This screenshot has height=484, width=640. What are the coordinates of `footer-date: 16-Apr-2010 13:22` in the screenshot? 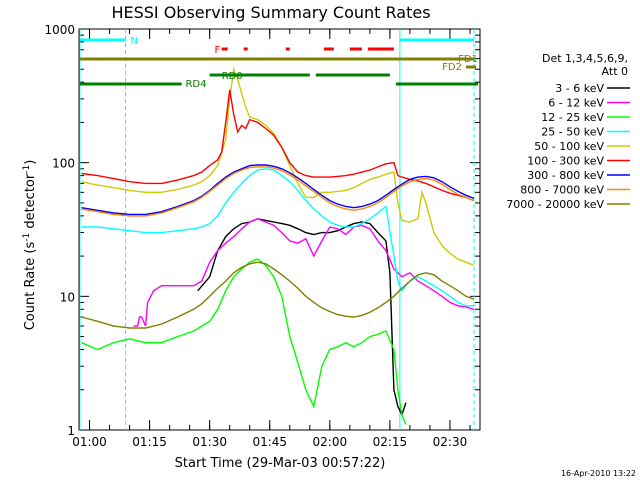 It's located at (598, 473).